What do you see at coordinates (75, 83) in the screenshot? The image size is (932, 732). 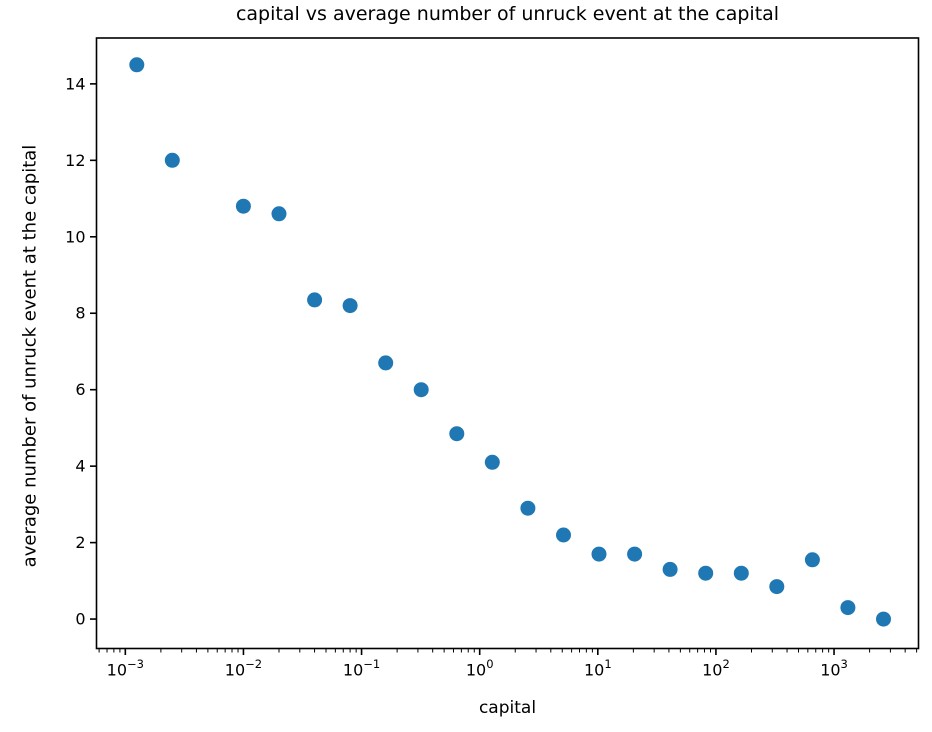 I see `y-tick-label: 14` at bounding box center [75, 83].